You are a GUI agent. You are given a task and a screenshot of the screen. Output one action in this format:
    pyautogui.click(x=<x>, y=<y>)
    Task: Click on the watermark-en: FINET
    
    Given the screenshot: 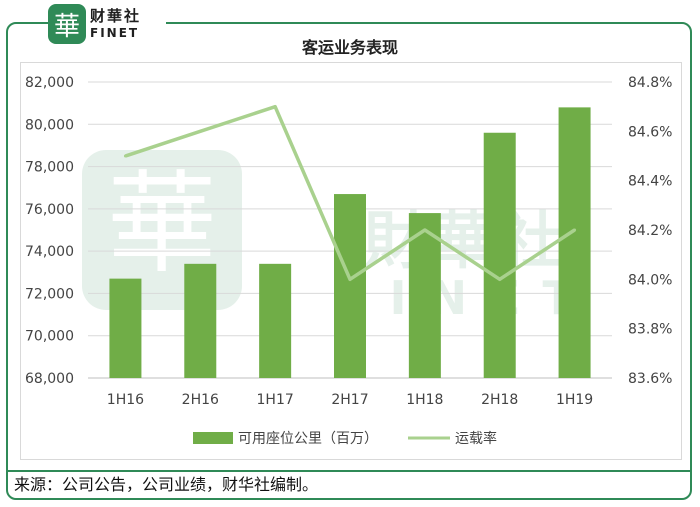 What is the action you would take?
    pyautogui.click(x=466, y=298)
    